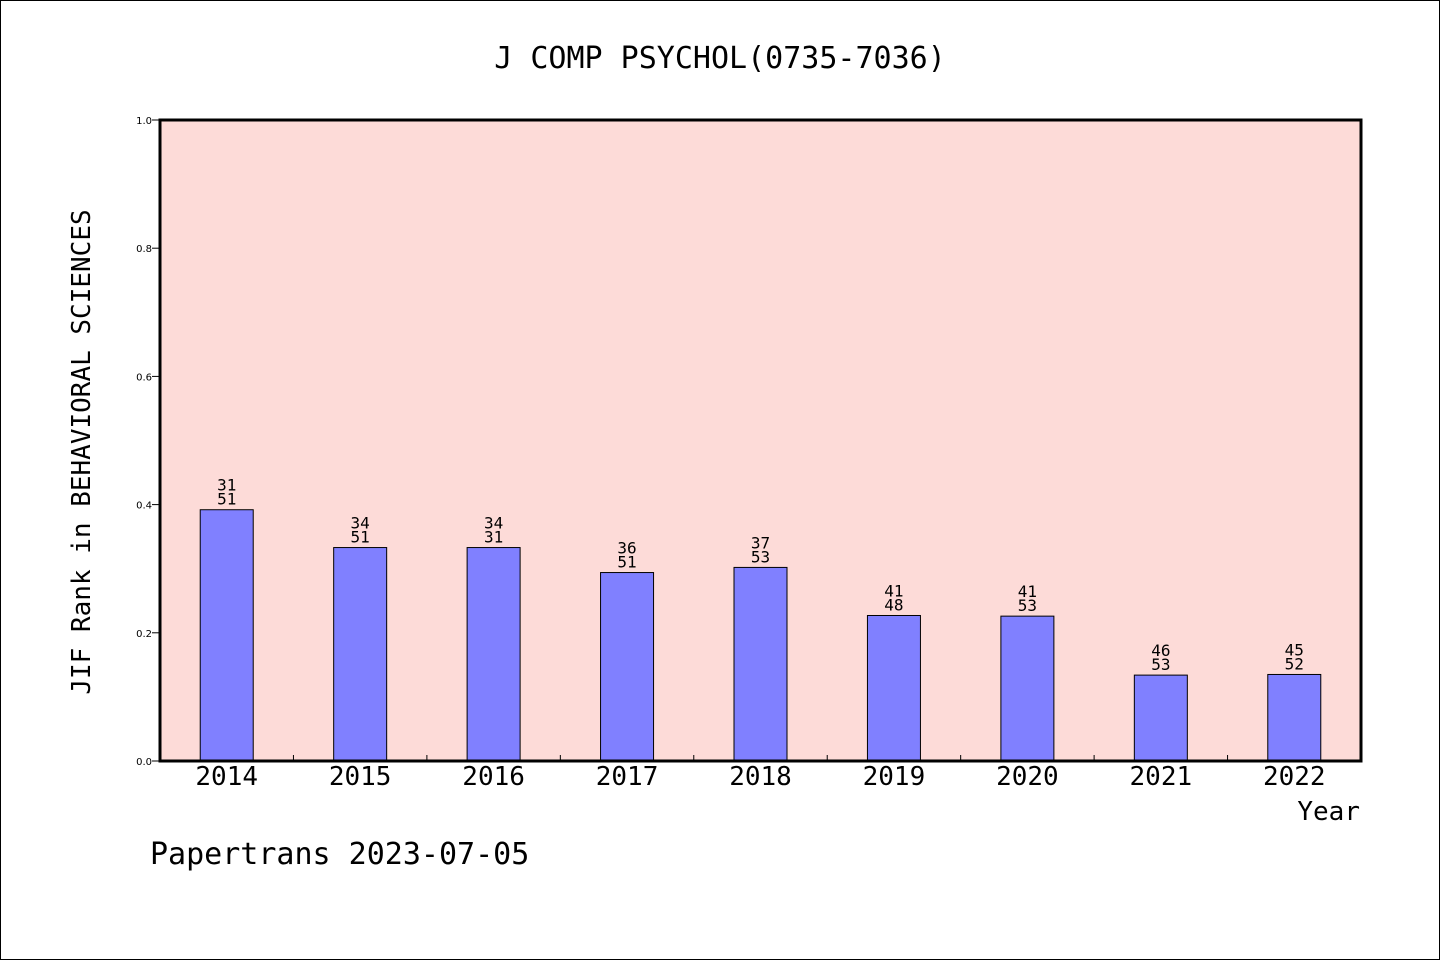  I want to click on bar-2020, so click(1027, 688).